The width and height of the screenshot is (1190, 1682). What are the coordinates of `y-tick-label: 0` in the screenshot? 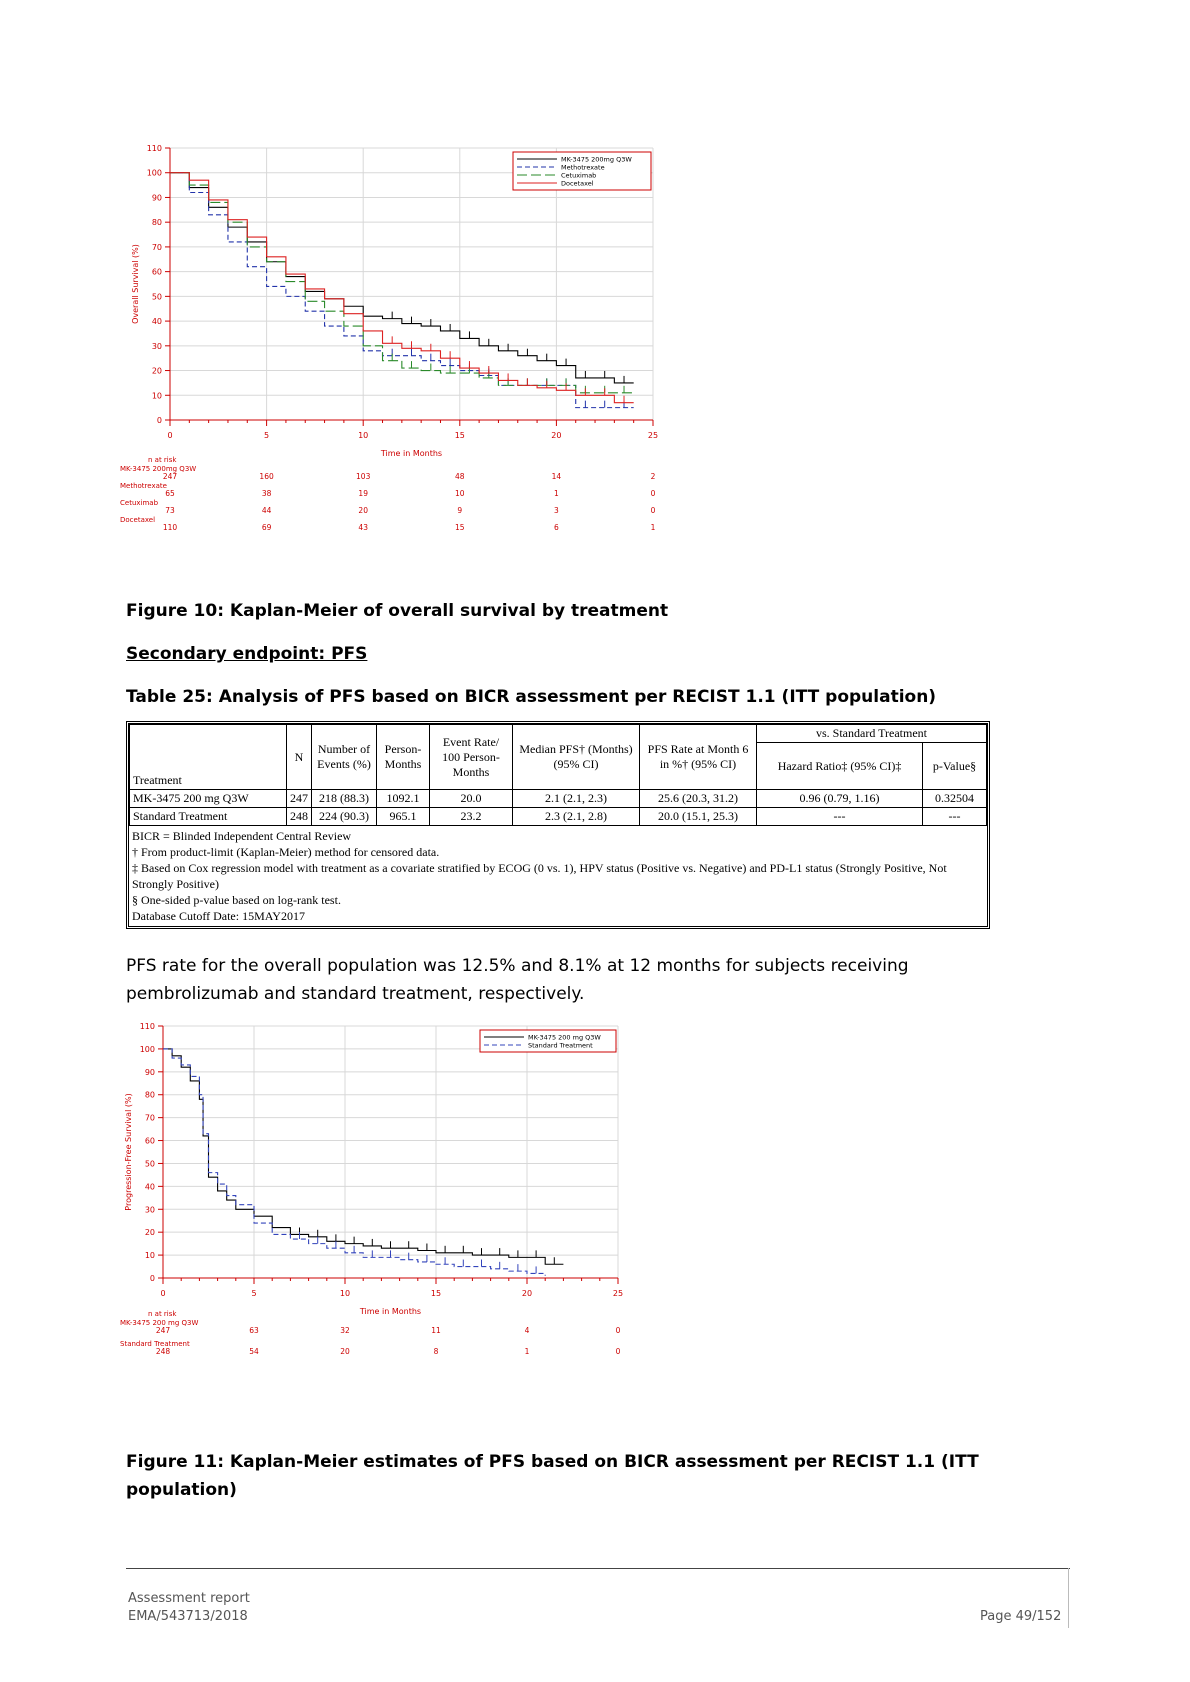 It's located at (152, 1278).